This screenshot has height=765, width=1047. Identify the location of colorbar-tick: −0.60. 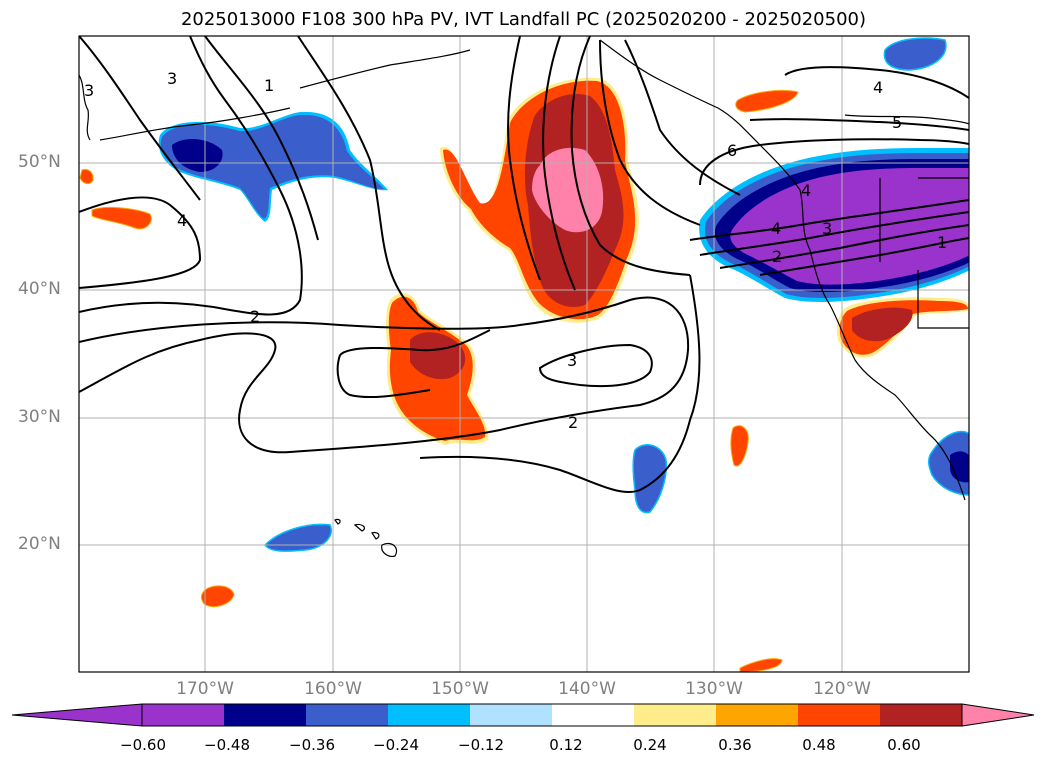
(143, 745).